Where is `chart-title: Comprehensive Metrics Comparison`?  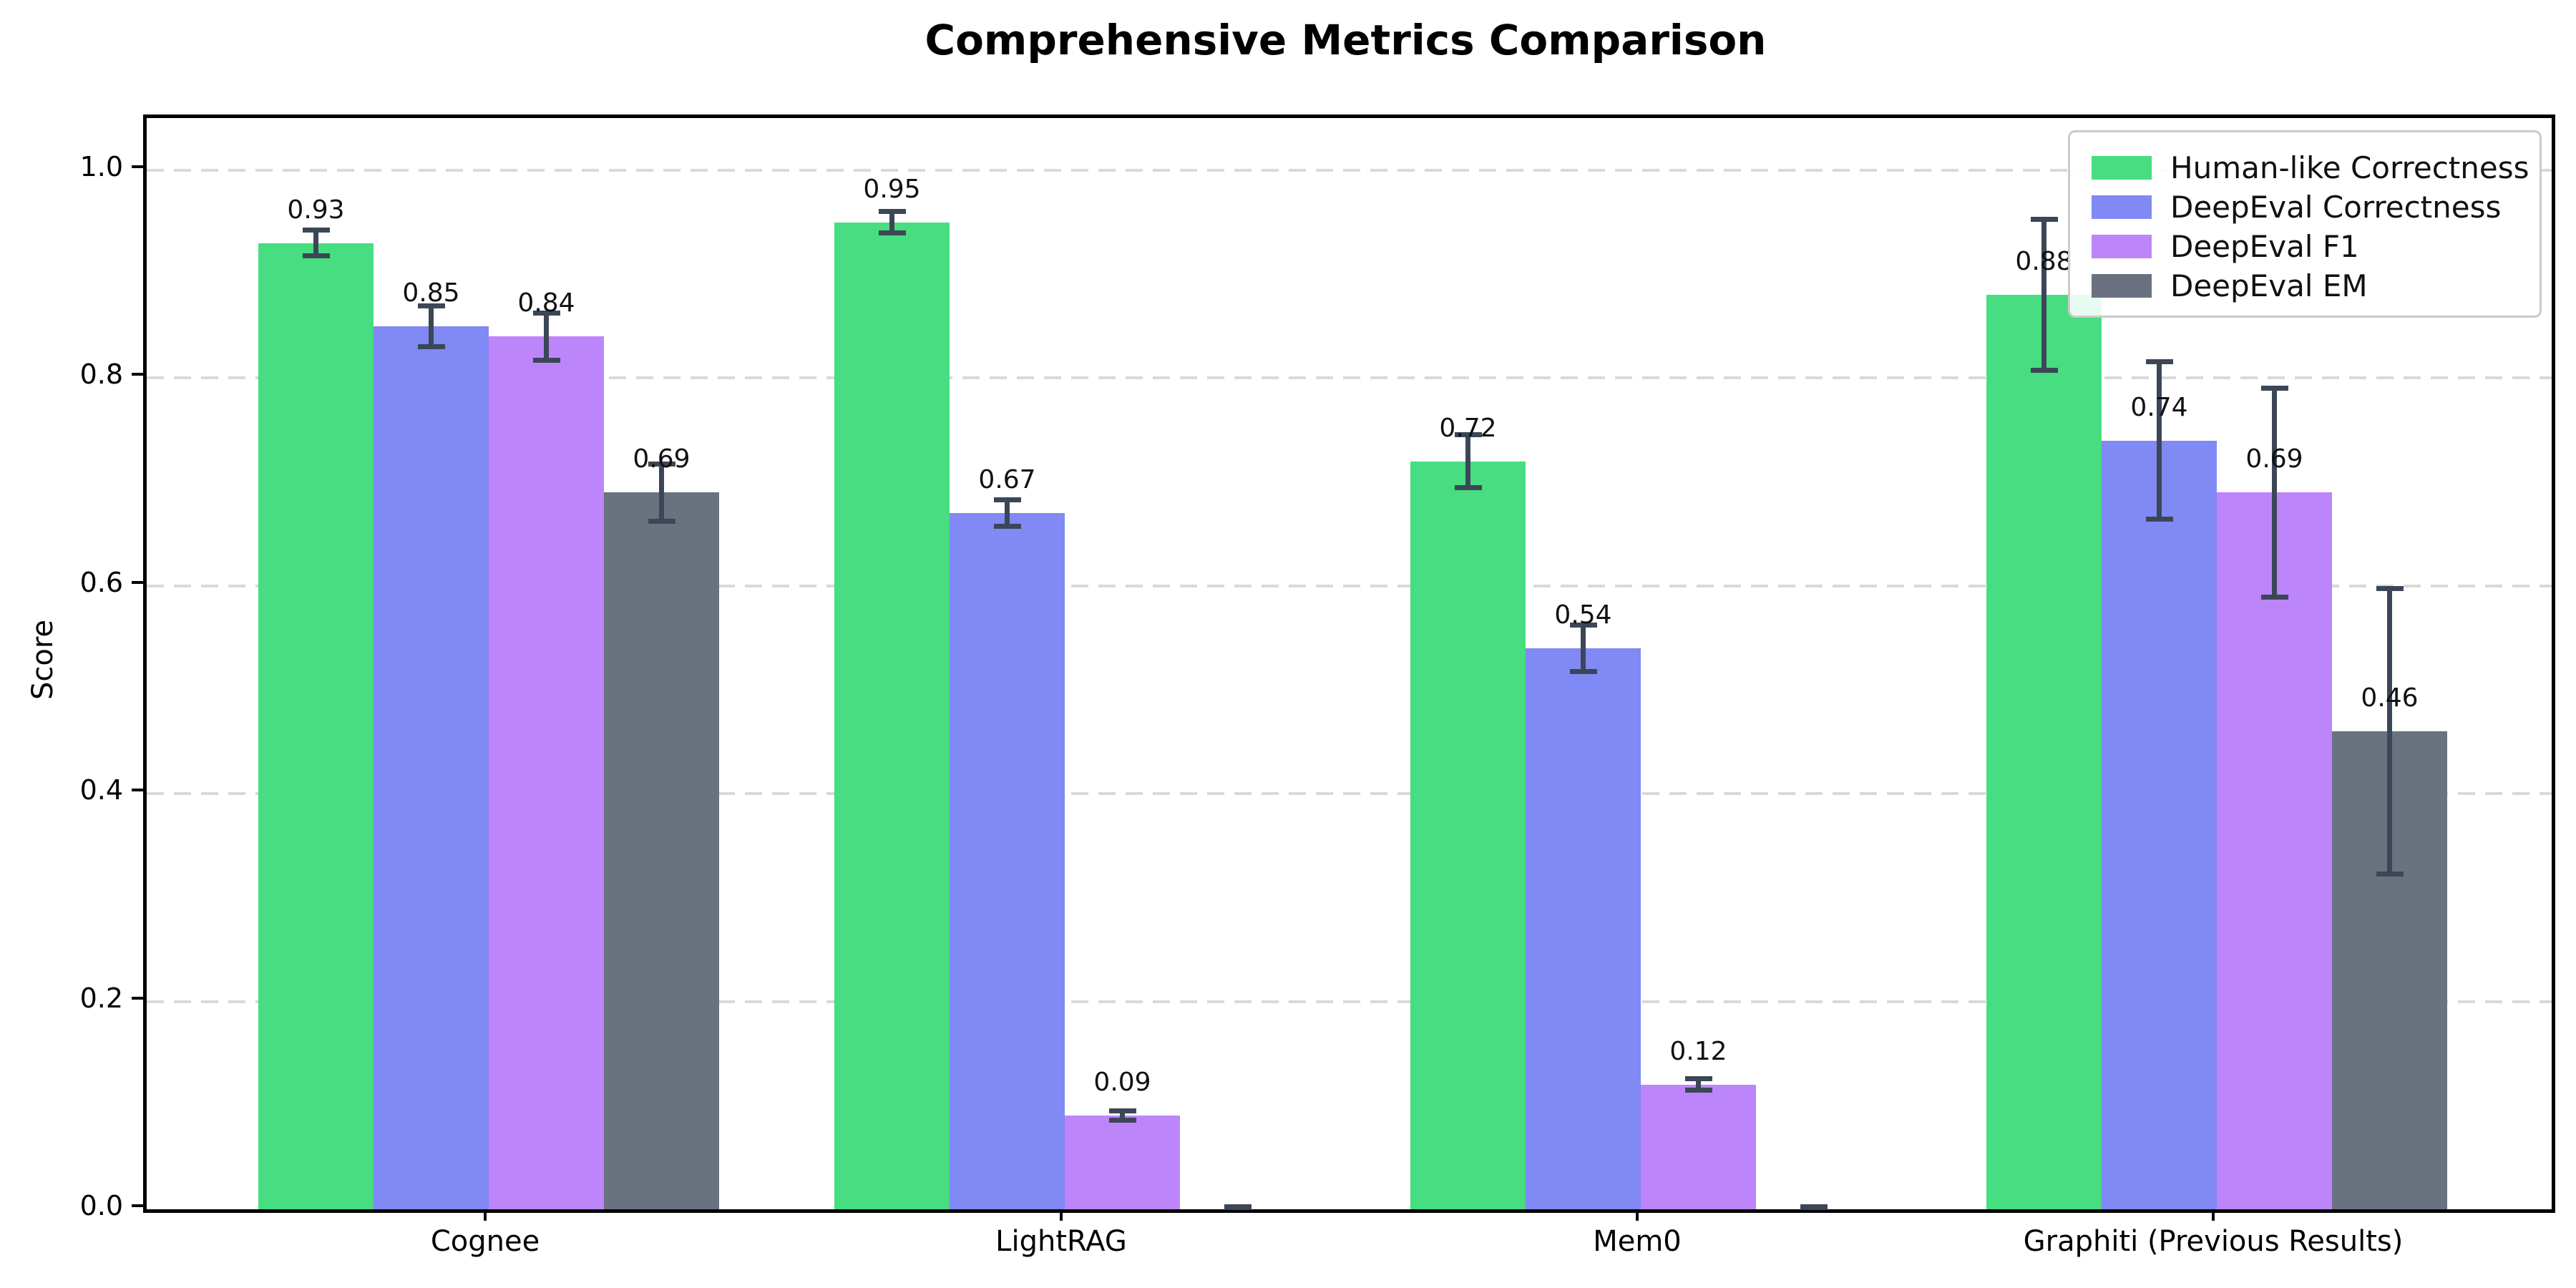 chart-title: Comprehensive Metrics Comparison is located at coordinates (1345, 40).